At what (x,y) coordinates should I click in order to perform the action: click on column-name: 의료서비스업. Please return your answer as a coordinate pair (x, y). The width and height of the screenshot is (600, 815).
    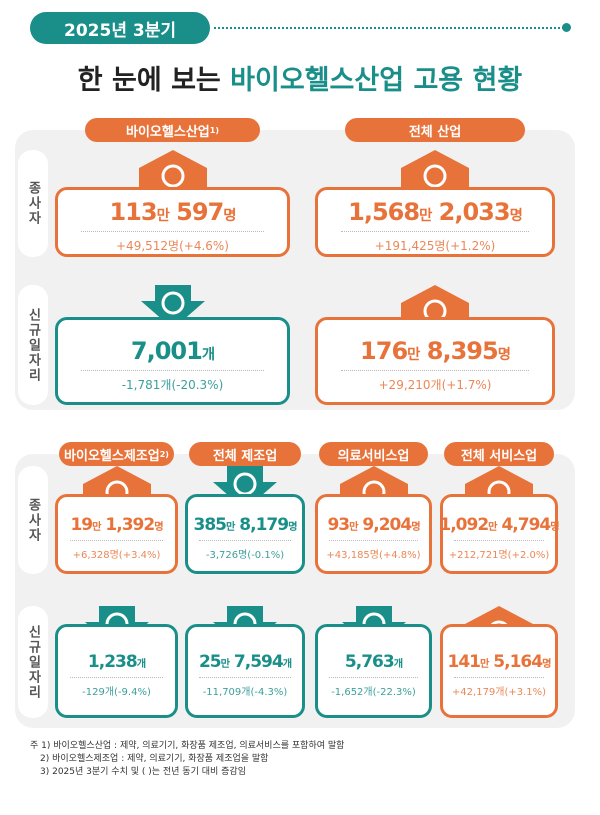
    Looking at the image, I should click on (373, 456).